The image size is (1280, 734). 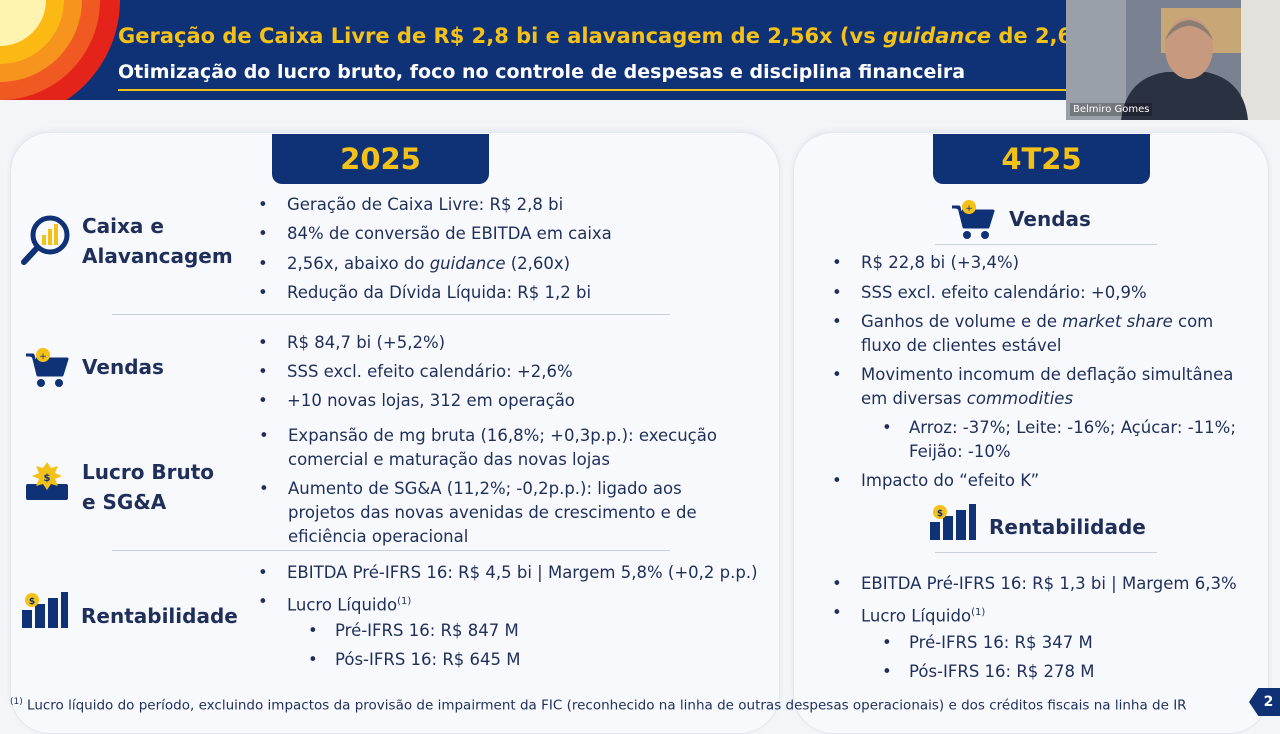 I want to click on vendas-4t-bullet-2: SSS excl. efeito calendário: +0,9%, so click(x=989, y=293).